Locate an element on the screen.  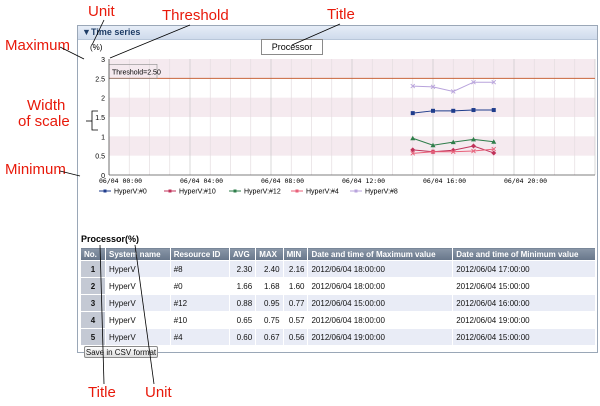
x-tick-label: 06/04 04:00 is located at coordinates (201, 181).